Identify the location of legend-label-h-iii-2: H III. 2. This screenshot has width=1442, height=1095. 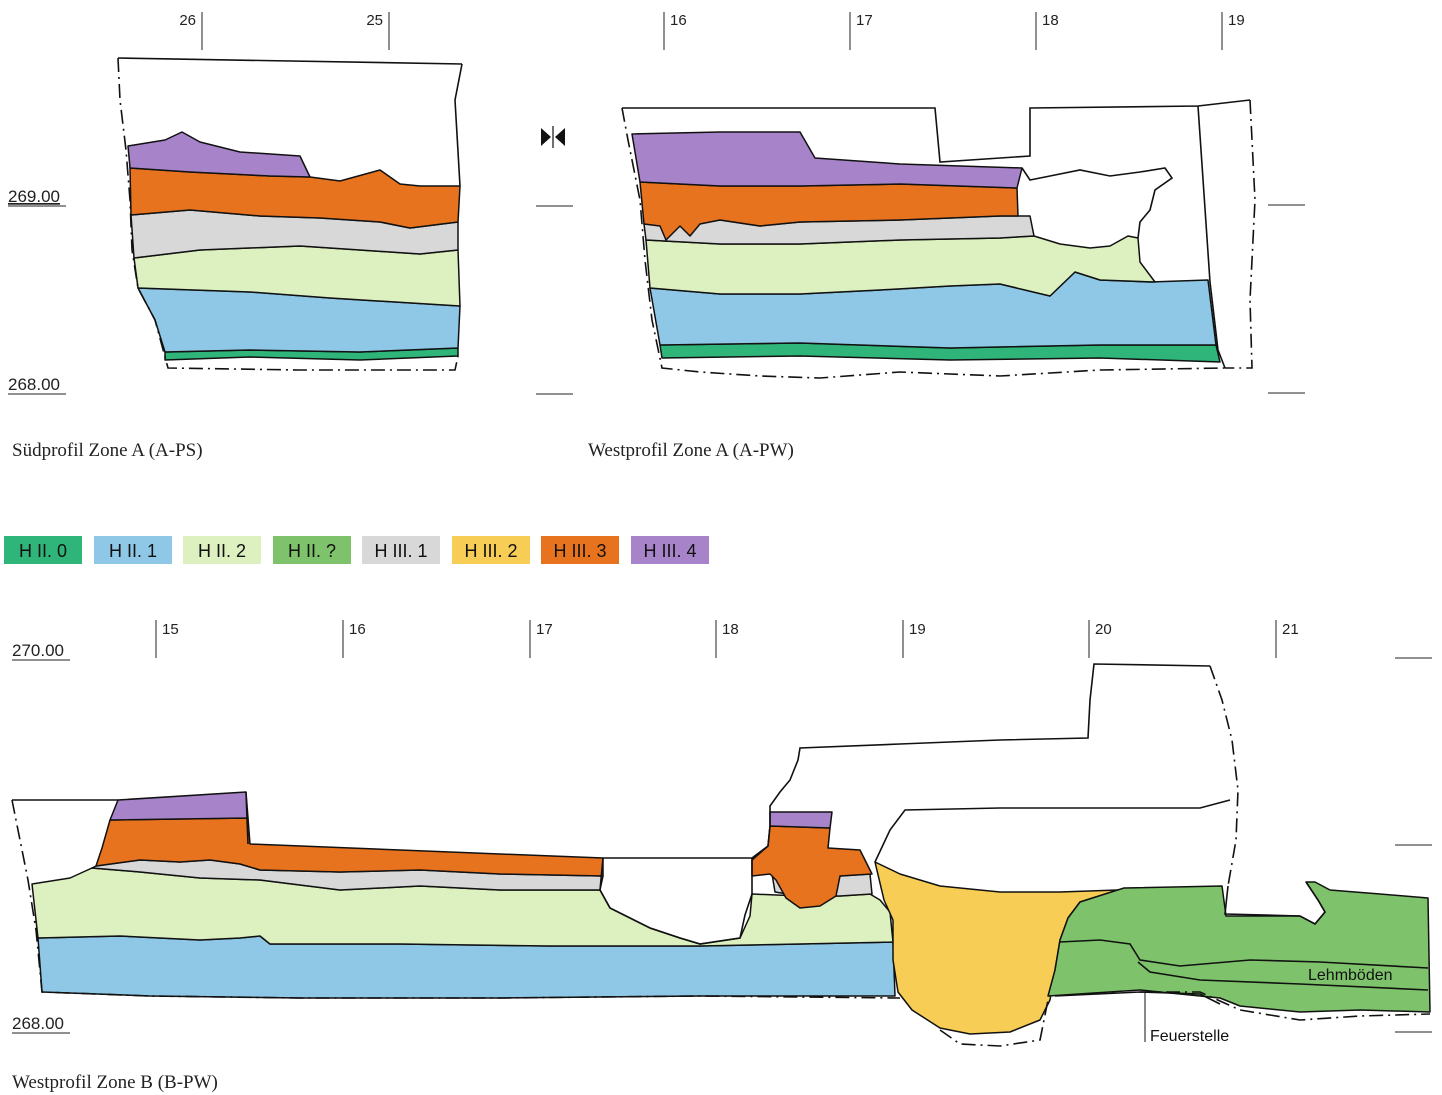
(490, 551).